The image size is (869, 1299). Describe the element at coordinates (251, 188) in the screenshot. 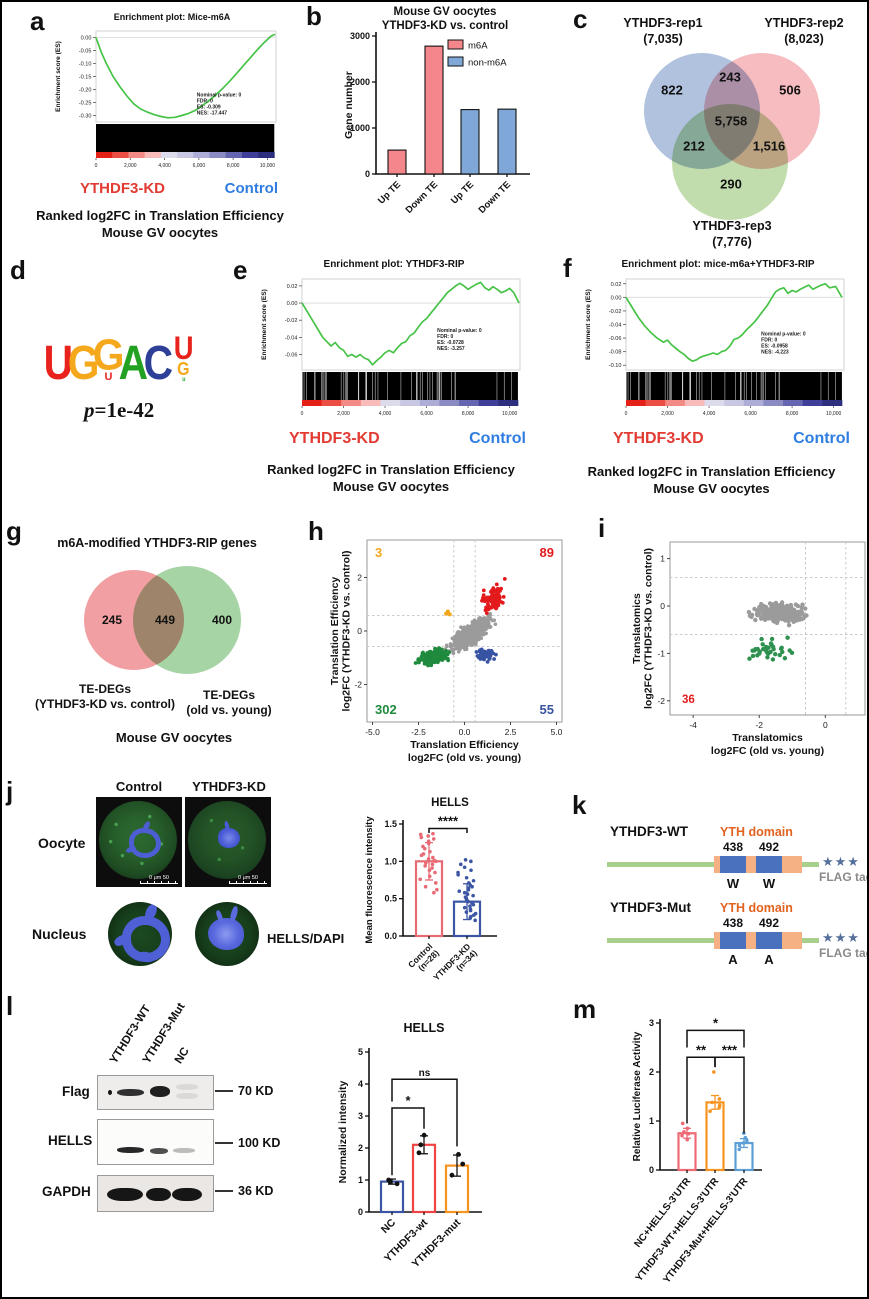

I see `gsea-a-ctl-label: Control` at that location.